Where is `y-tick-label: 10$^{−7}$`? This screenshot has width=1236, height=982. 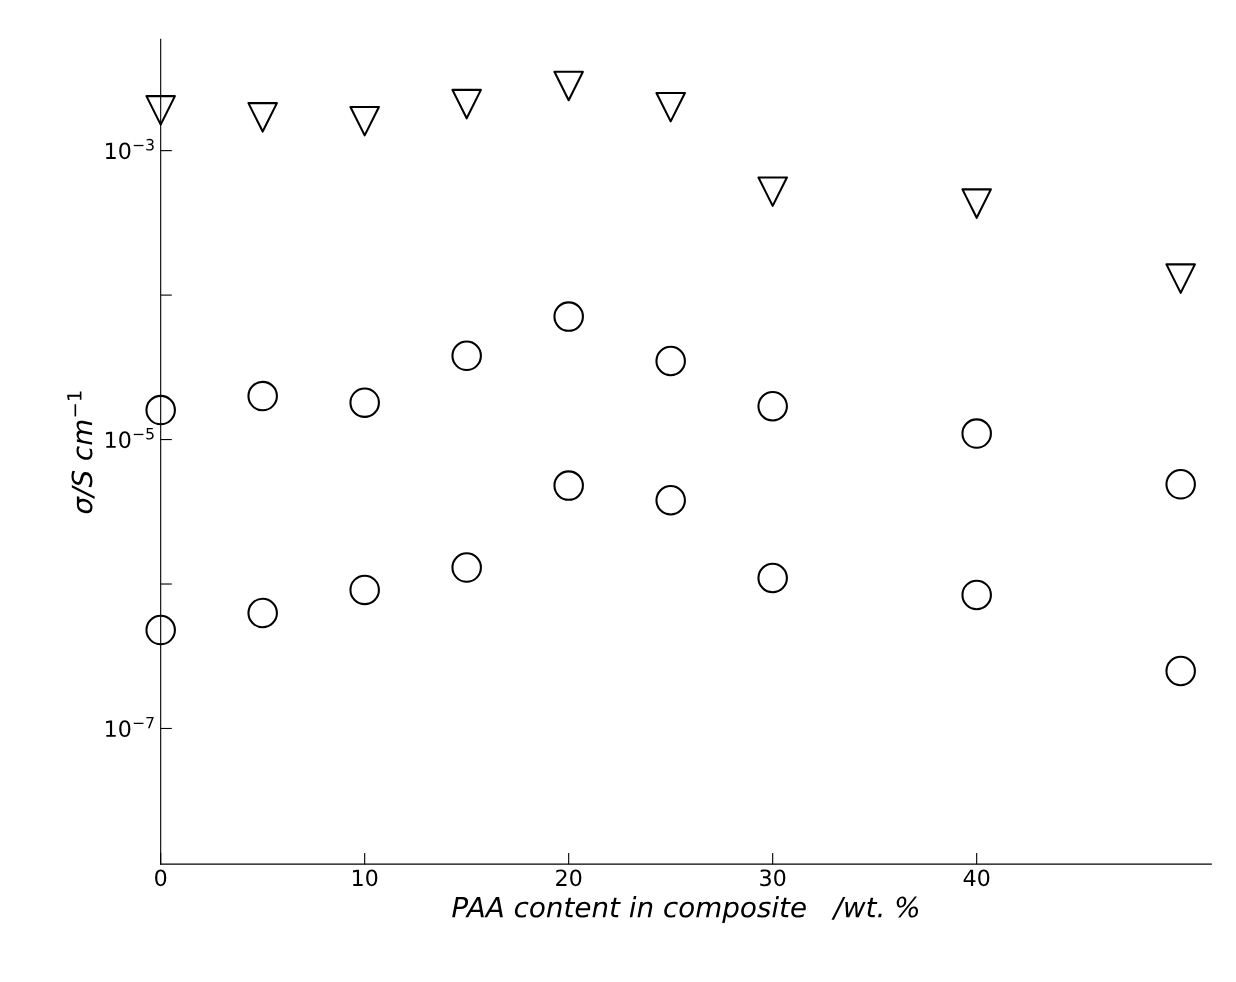
y-tick-label: 10$^{−7}$ is located at coordinates (130, 727).